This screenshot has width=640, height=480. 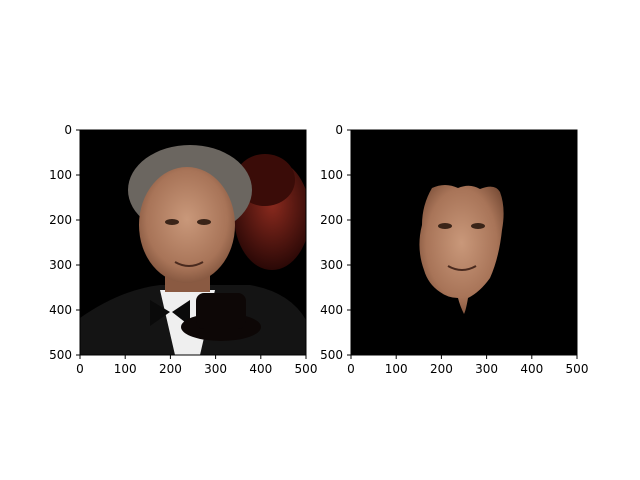 I want to click on right-ytick-label: 100, so click(x=331, y=175).